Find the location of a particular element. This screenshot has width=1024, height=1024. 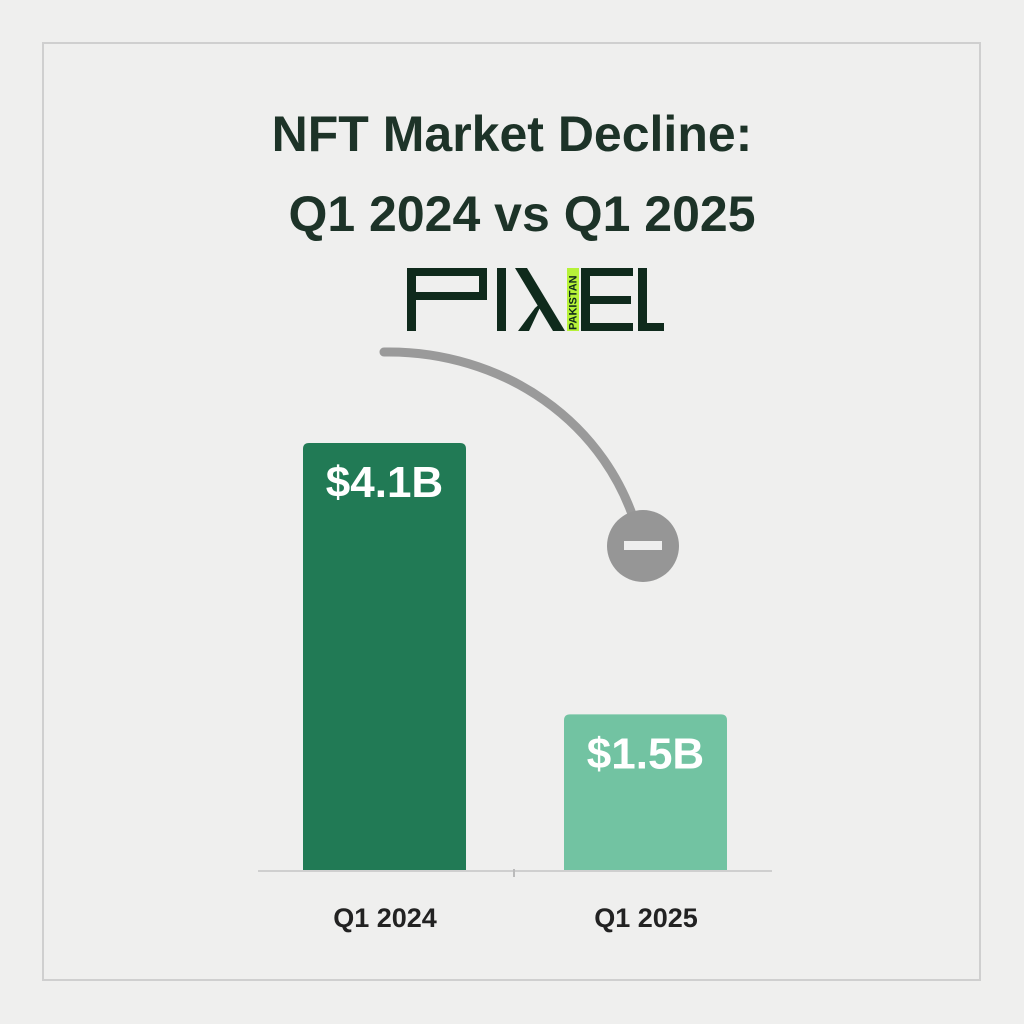

decline-arrow-curve is located at coordinates (512, 446).